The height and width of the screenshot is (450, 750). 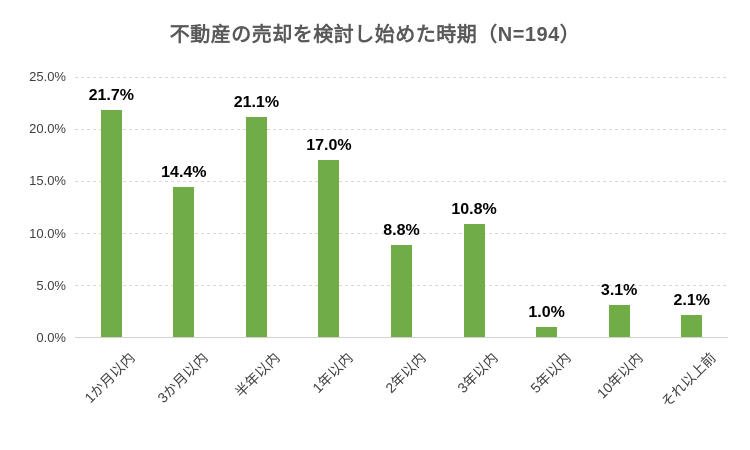 What do you see at coordinates (547, 331) in the screenshot?
I see `bar-5年以内` at bounding box center [547, 331].